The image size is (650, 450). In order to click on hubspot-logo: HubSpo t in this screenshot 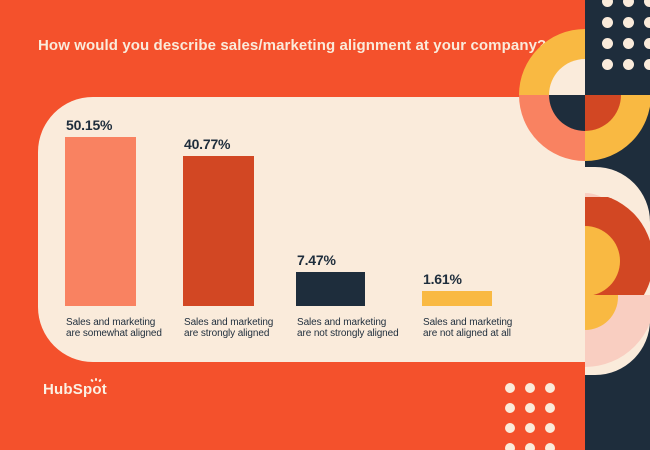, I will do `click(75, 387)`.